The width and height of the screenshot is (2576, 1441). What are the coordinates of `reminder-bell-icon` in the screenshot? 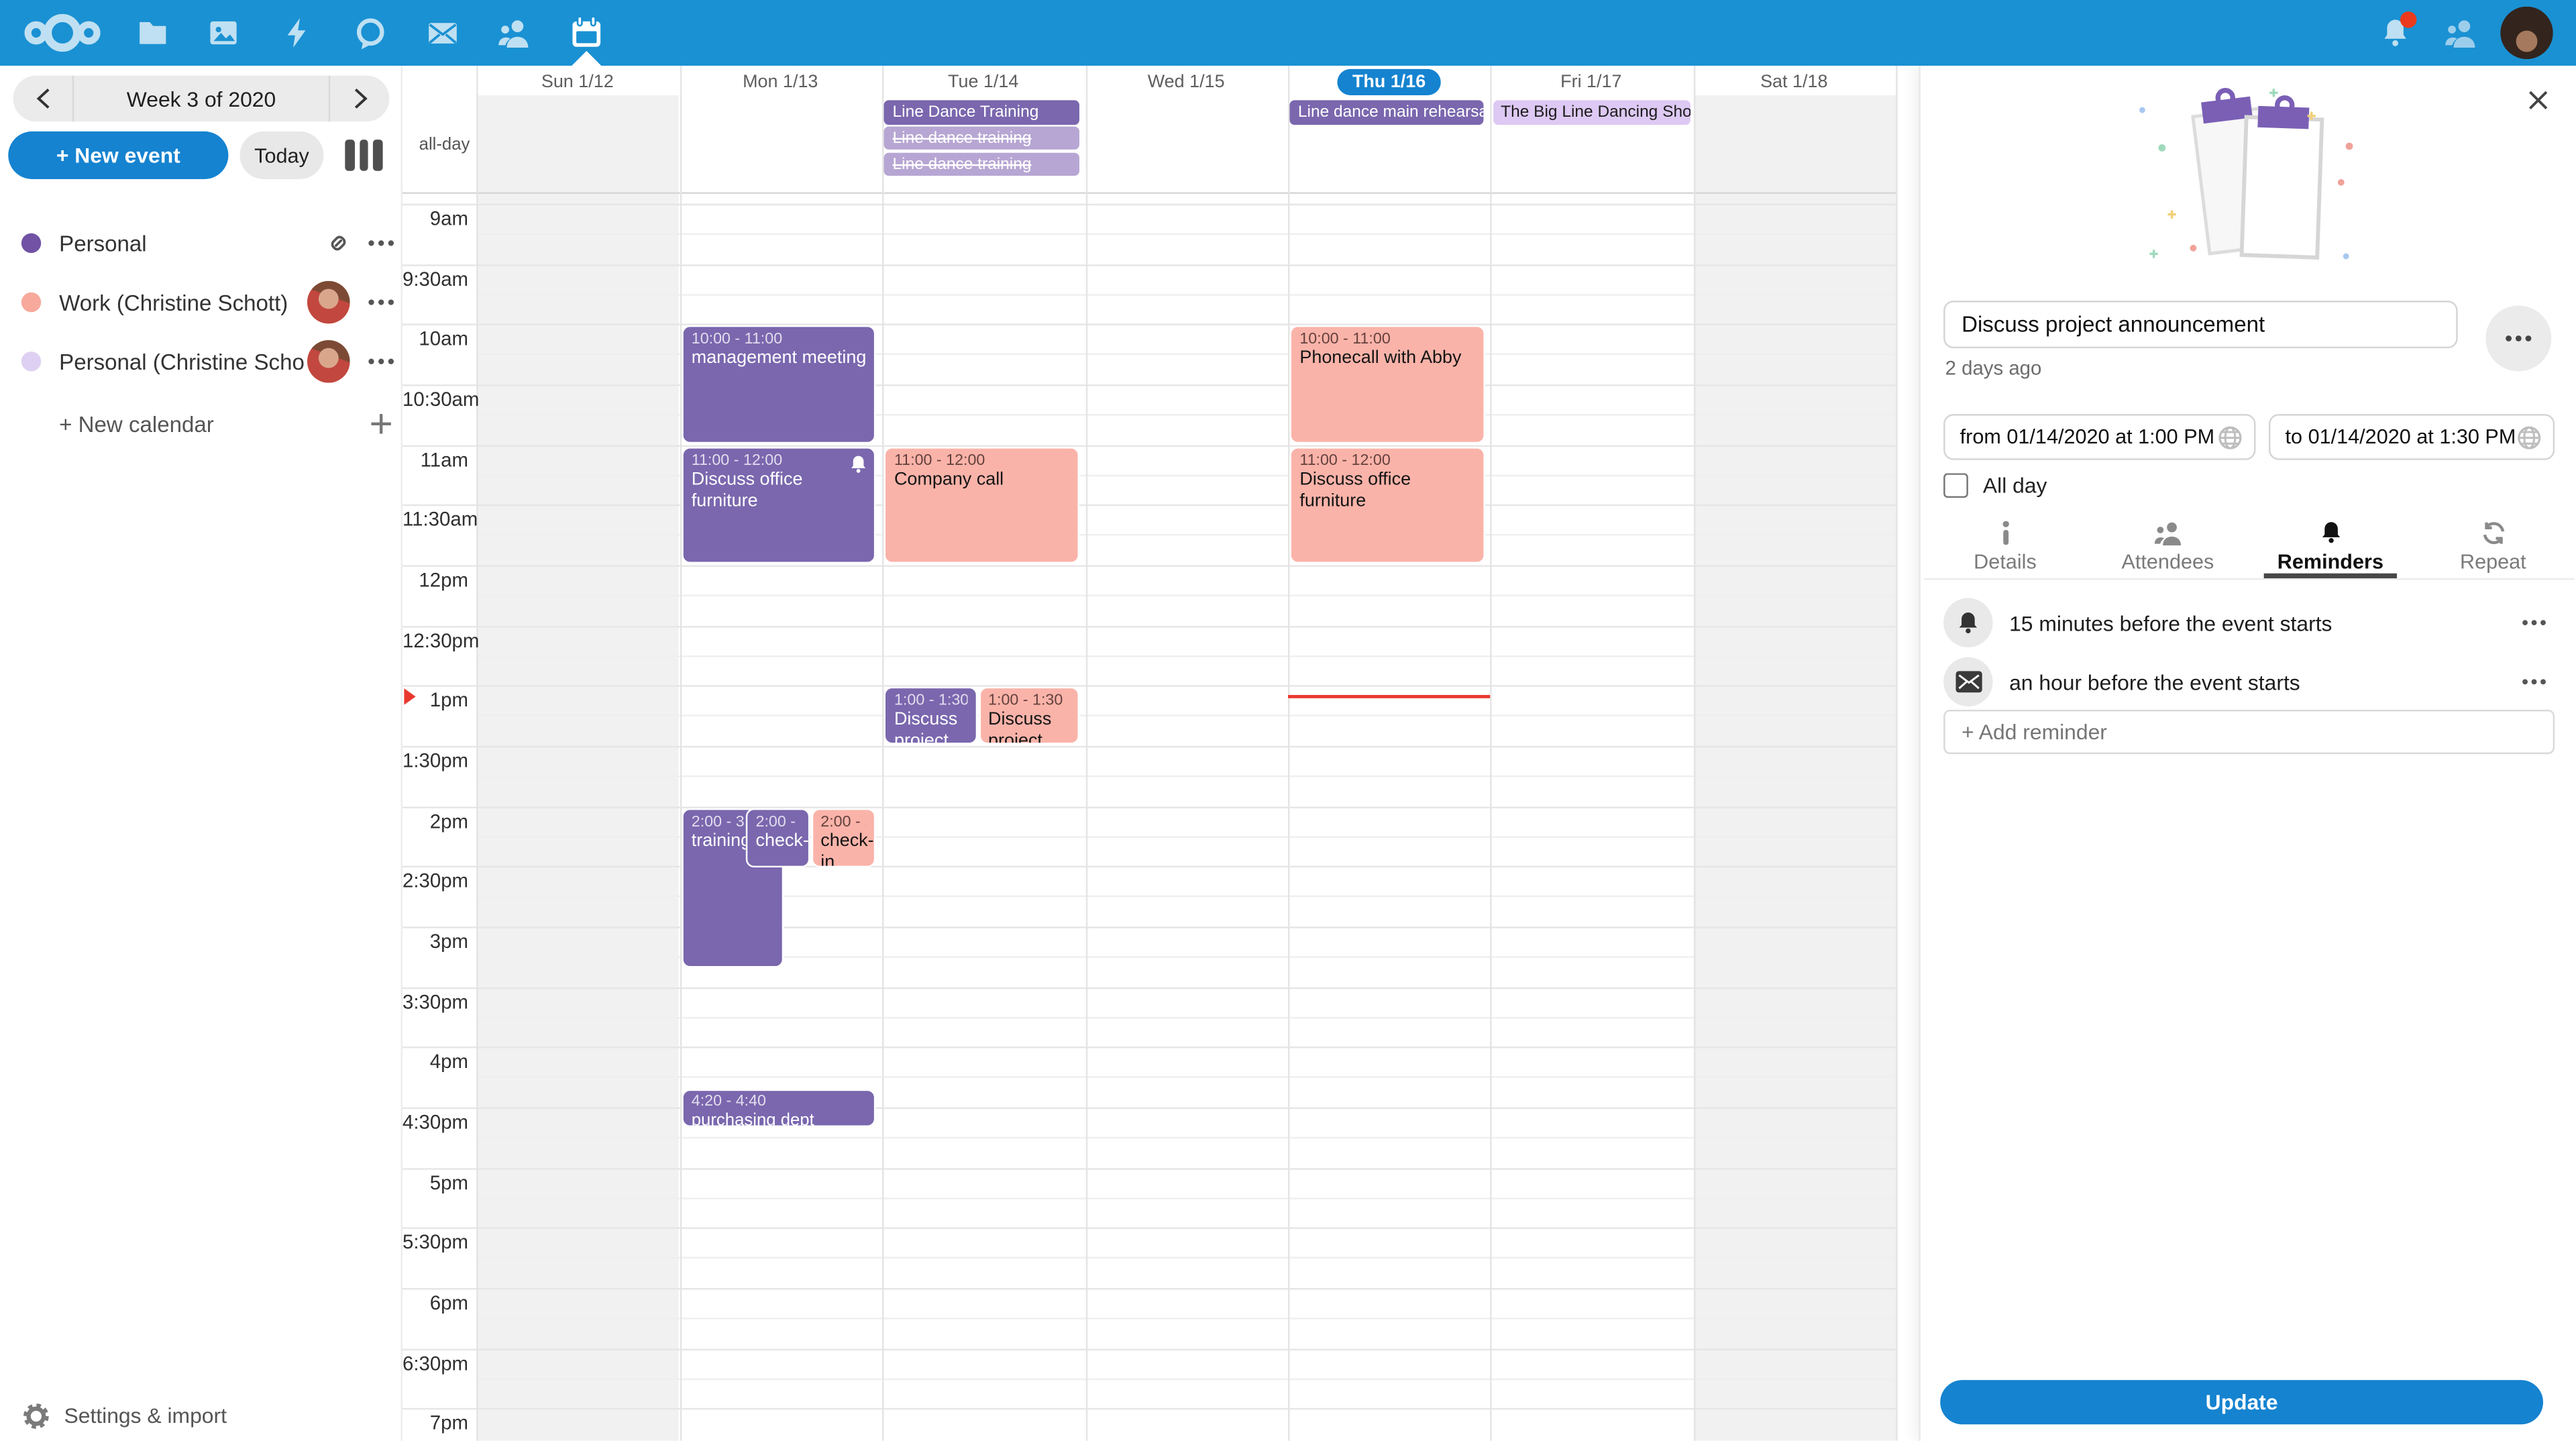 It's located at (859, 467).